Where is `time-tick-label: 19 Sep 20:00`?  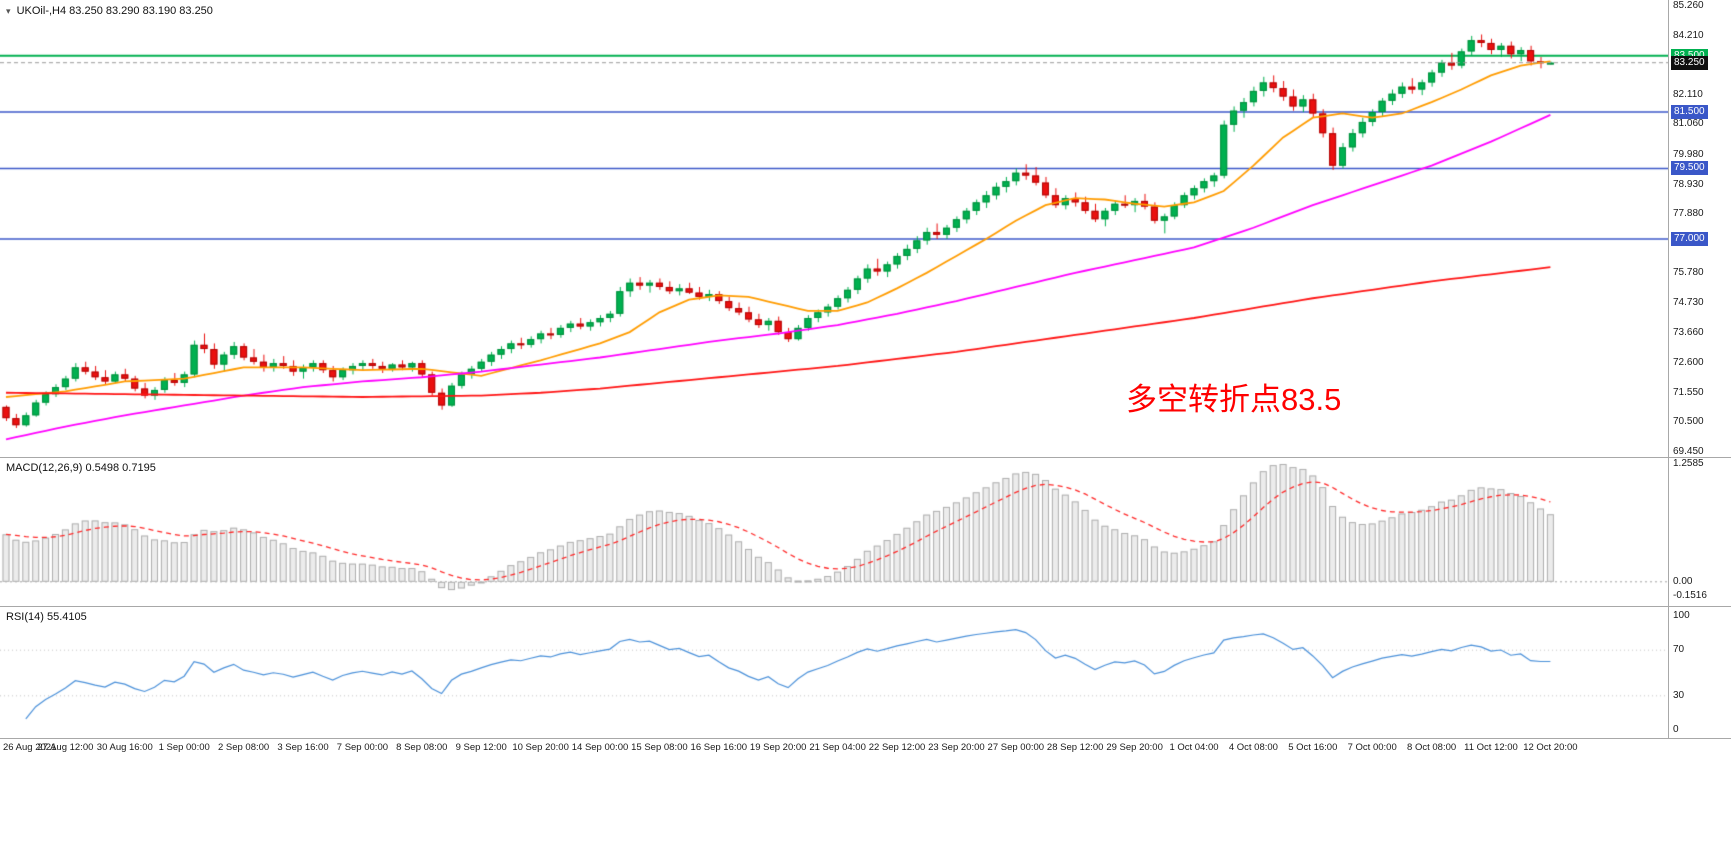
time-tick-label: 19 Sep 20:00 is located at coordinates (778, 747).